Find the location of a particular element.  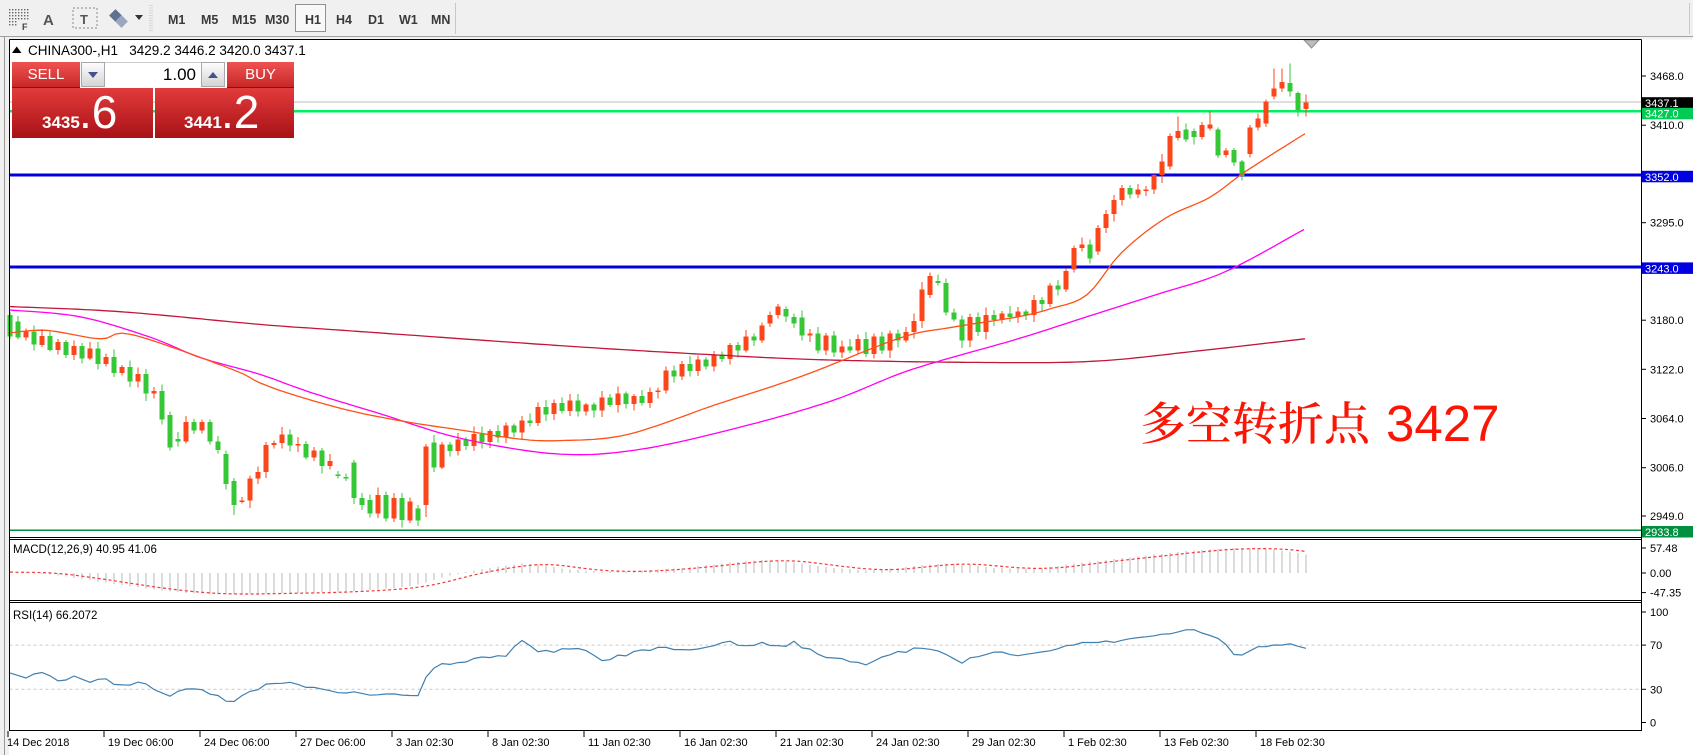

svg-text: -47.35 is located at coordinates (1665, 594).